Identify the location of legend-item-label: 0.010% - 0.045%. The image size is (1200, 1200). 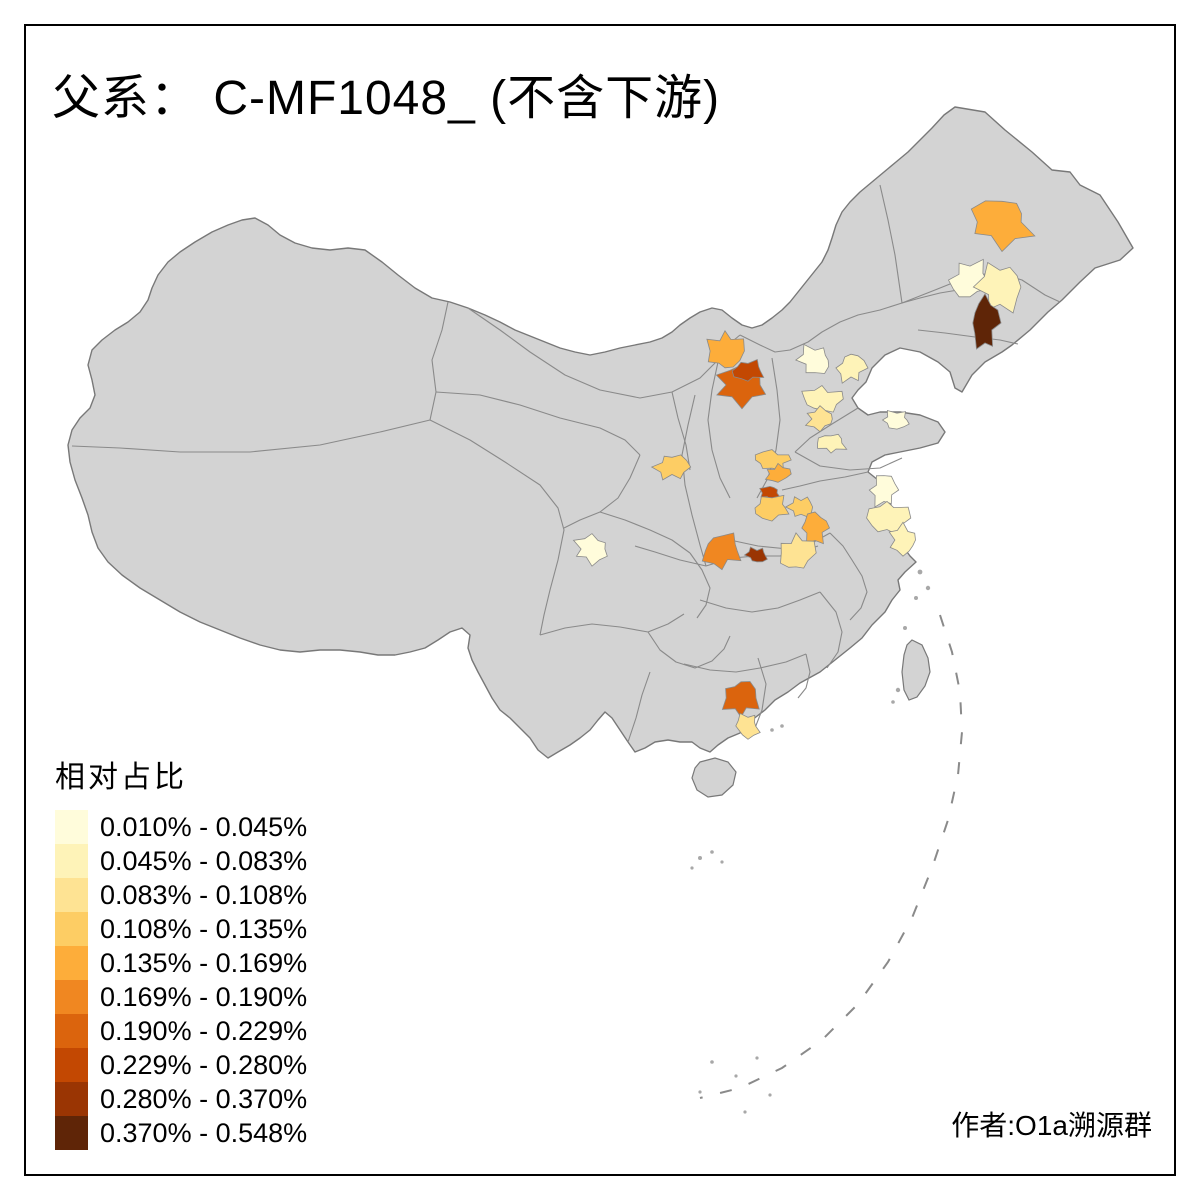
(204, 827).